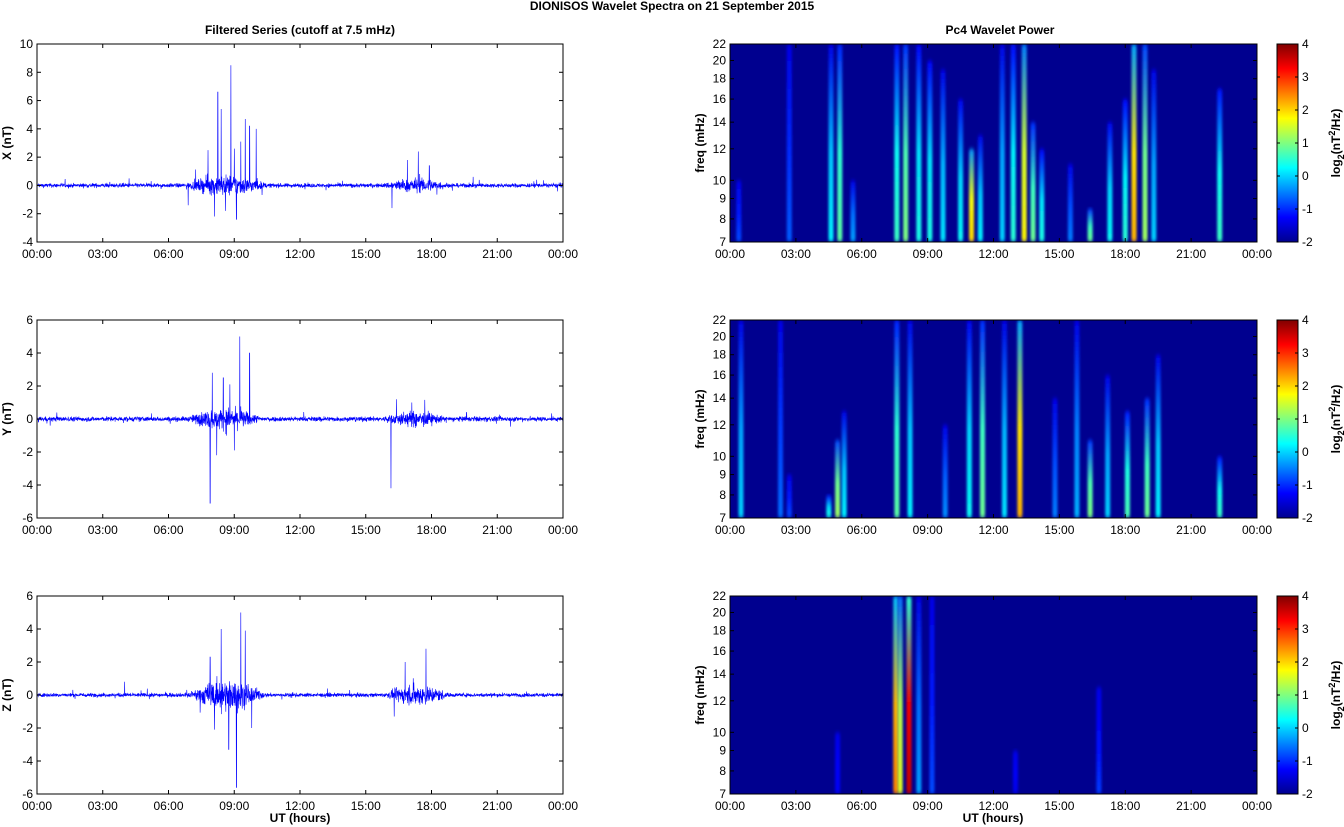 The height and width of the screenshot is (827, 1344). What do you see at coordinates (993, 530) in the screenshot?
I see `wavelet-y-xtick-label: 12:00` at bounding box center [993, 530].